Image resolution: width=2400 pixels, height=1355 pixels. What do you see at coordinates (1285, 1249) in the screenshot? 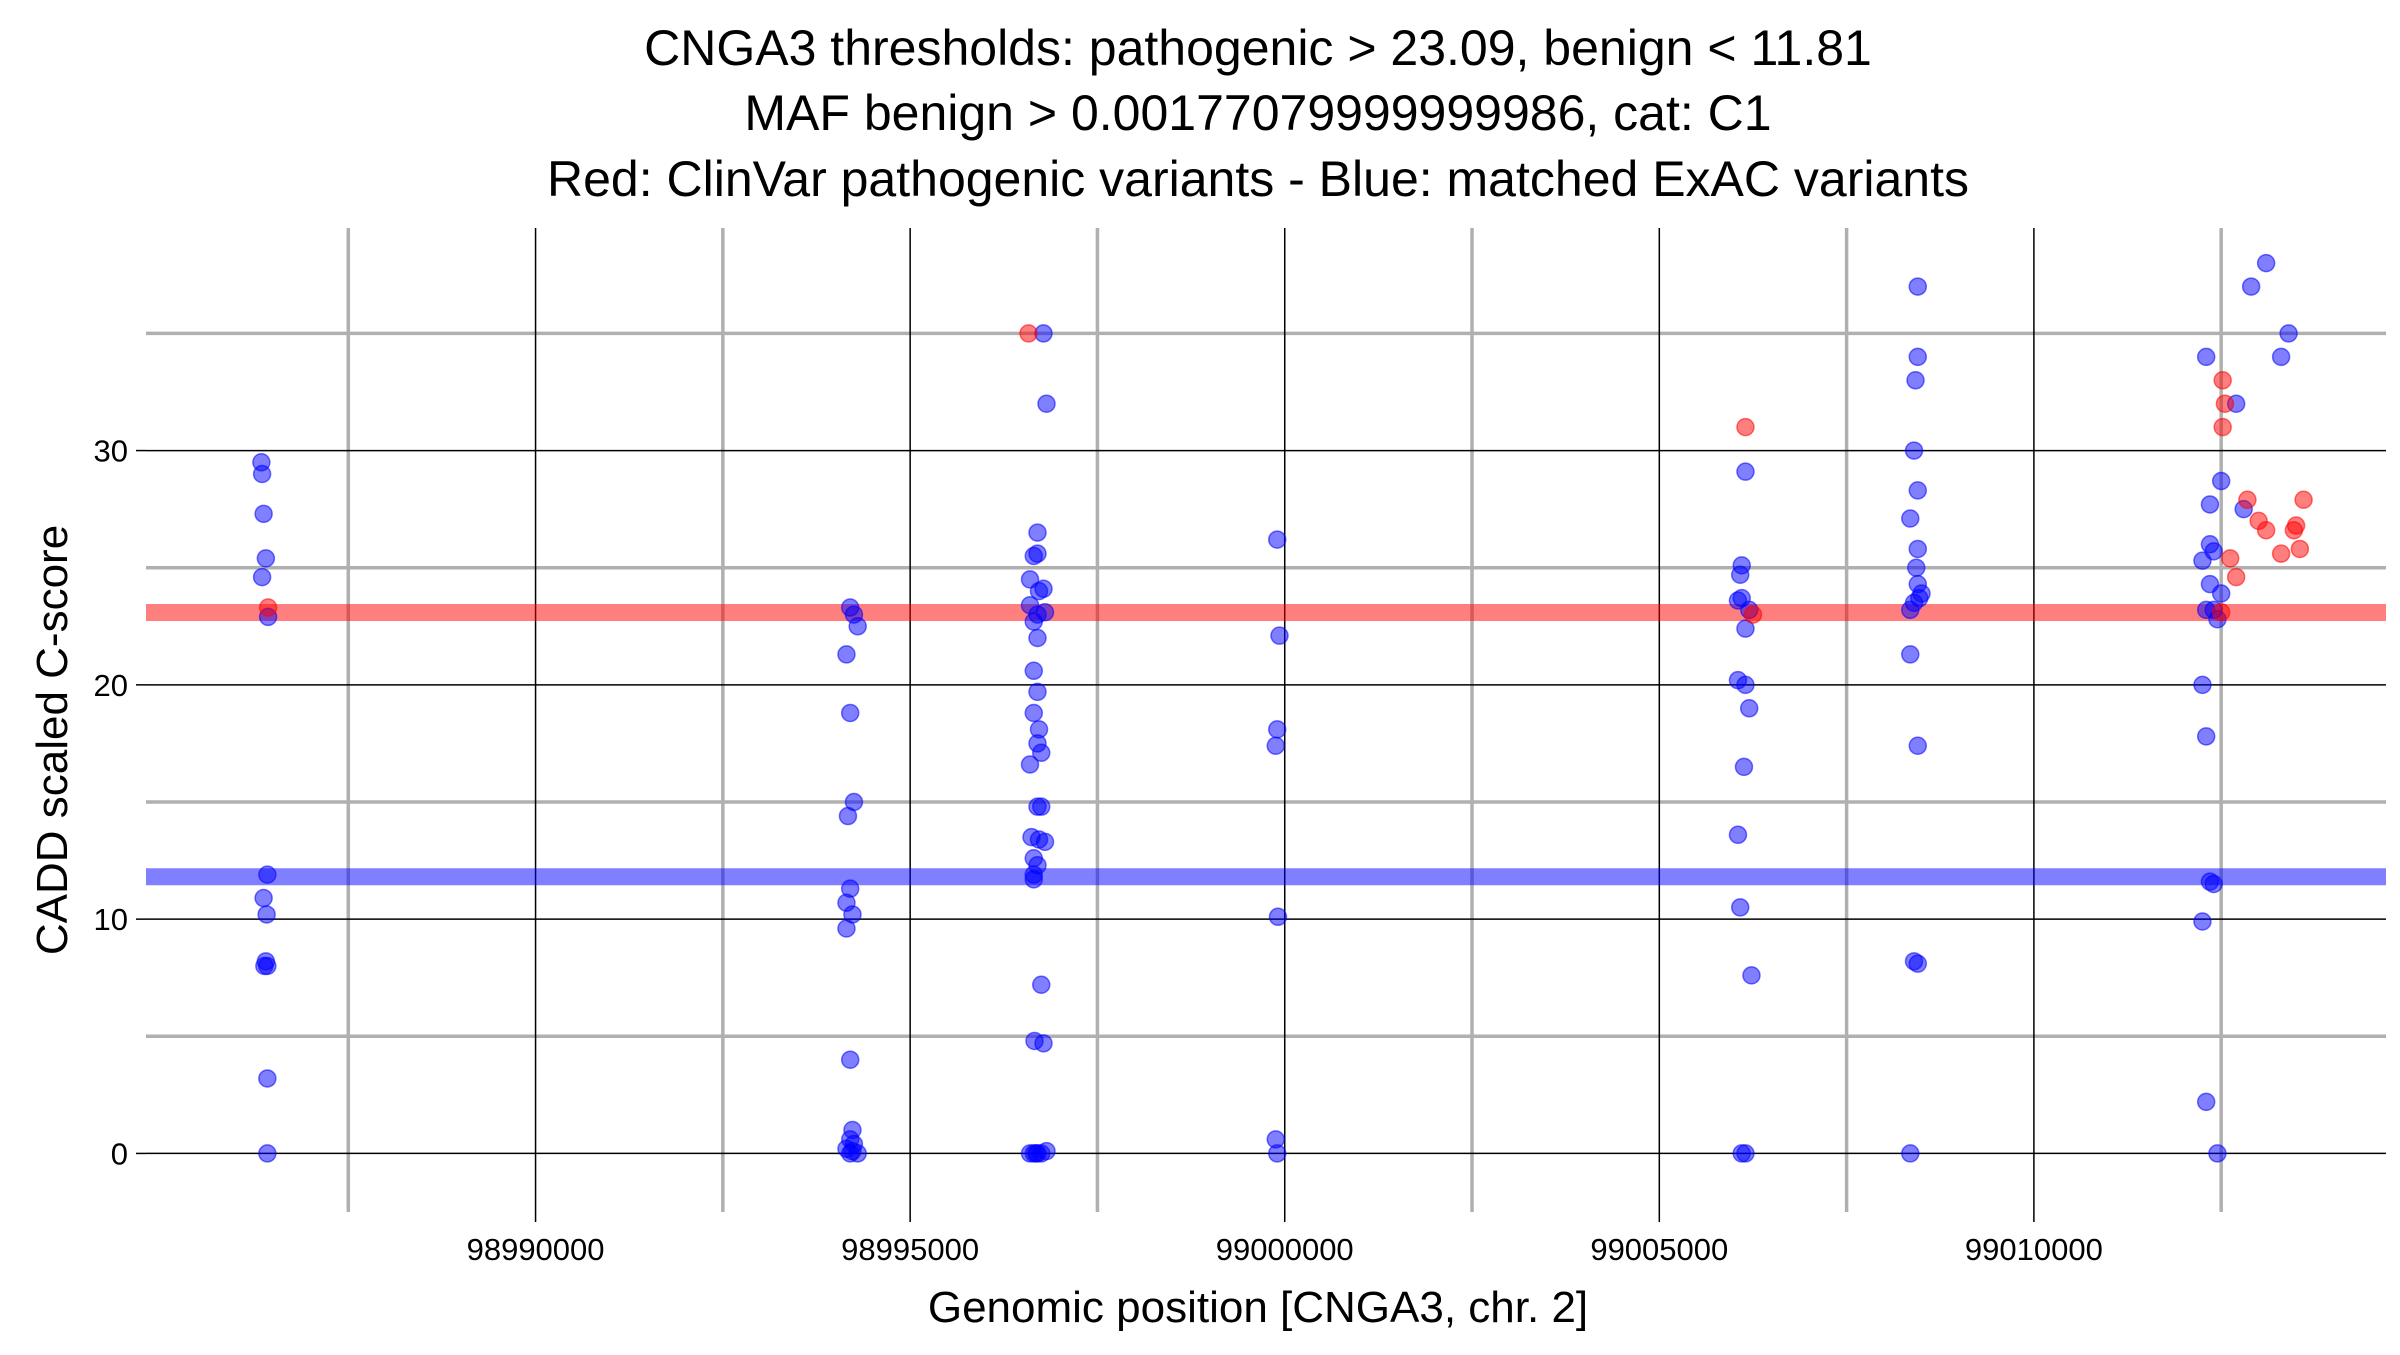
I see `x-tick-label: 99000000` at bounding box center [1285, 1249].